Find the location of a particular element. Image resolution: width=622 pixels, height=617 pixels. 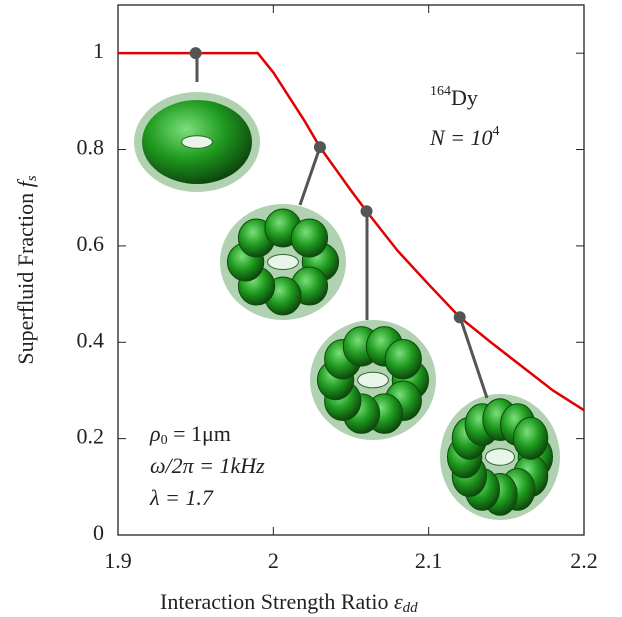

rho-sub: 0 is located at coordinates (164, 440).